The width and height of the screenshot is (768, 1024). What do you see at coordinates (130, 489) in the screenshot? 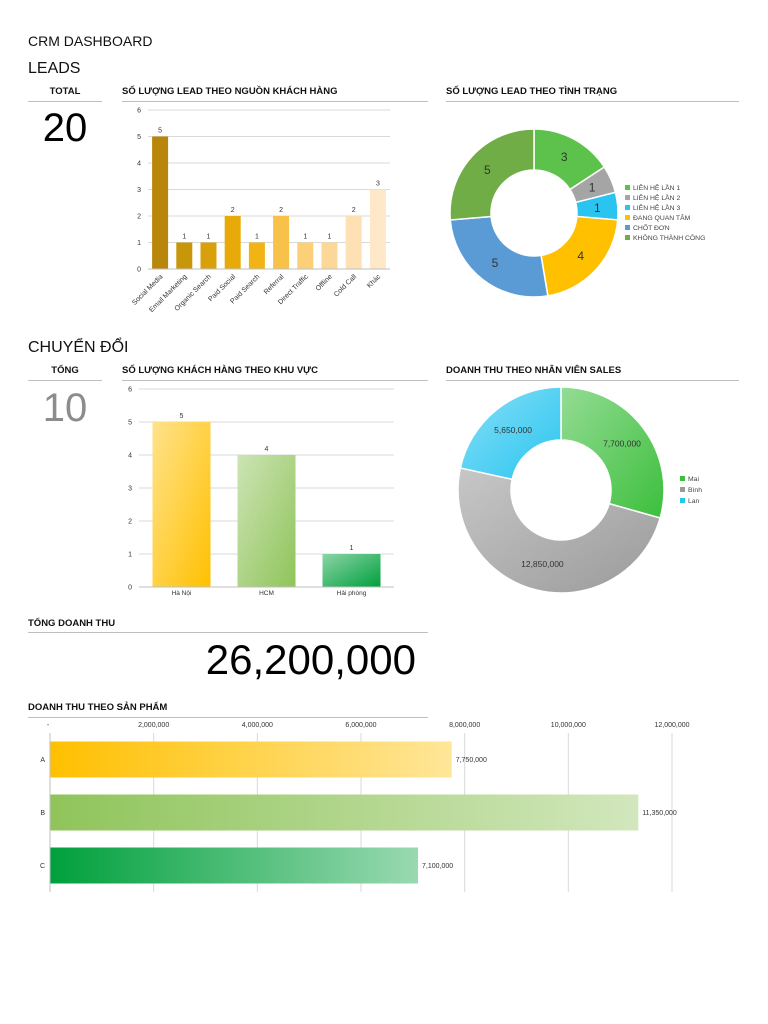
I see `region-ytick: 3` at bounding box center [130, 489].